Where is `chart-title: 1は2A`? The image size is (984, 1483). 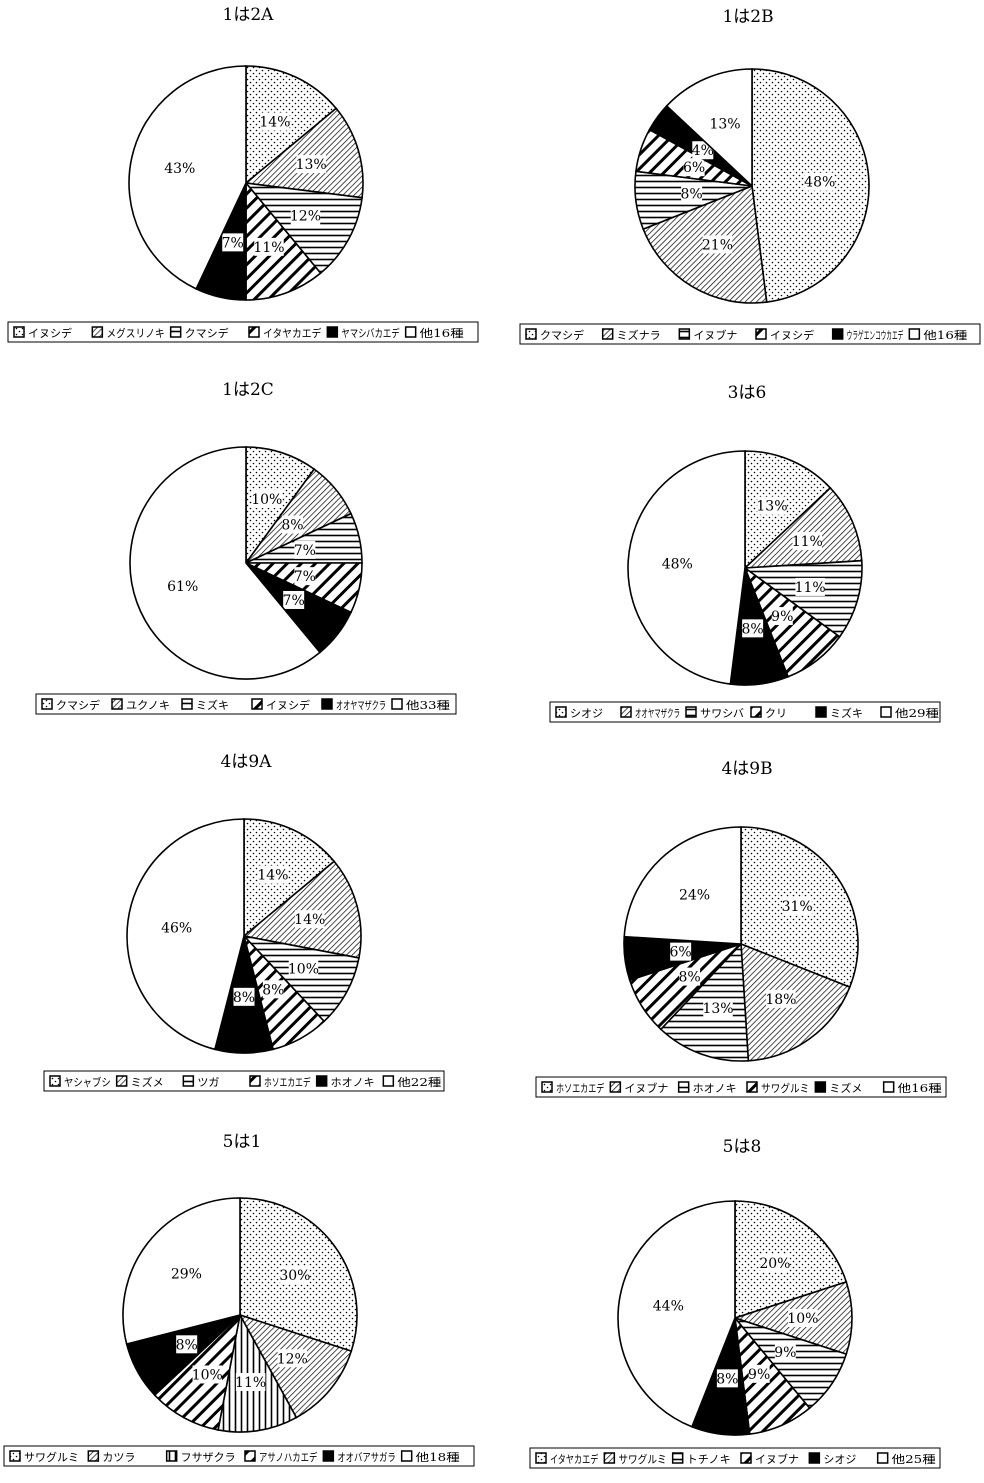 chart-title: 1は2A is located at coordinates (249, 15).